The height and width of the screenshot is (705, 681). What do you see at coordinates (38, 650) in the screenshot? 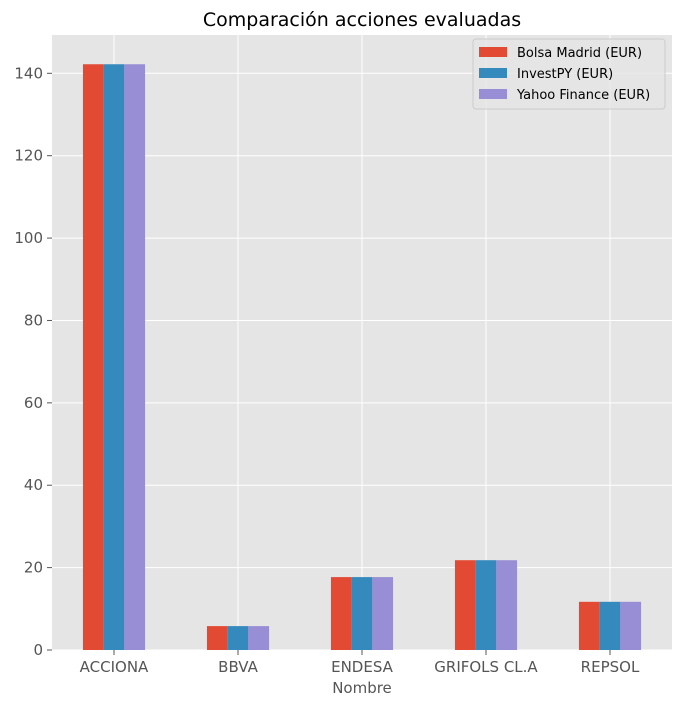
I see `y-tick-label: 0` at bounding box center [38, 650].